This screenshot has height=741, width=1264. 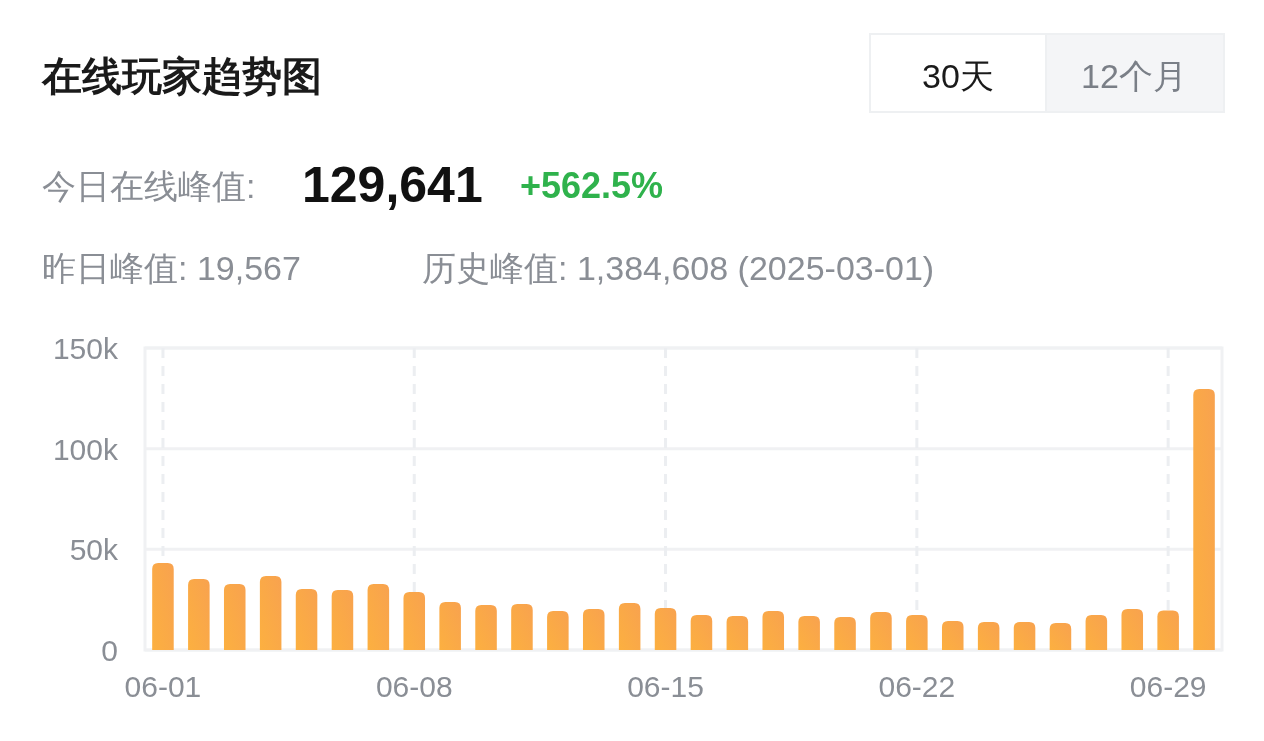 I want to click on text: 昨日峰值: 19,567, so click(x=171, y=268).